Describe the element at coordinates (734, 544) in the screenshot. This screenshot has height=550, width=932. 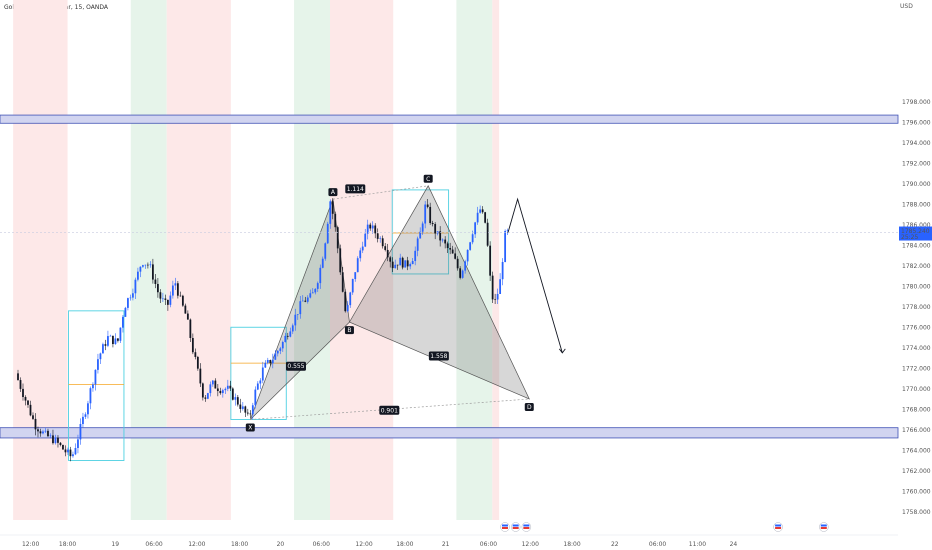
I see `time-tick: 24` at that location.